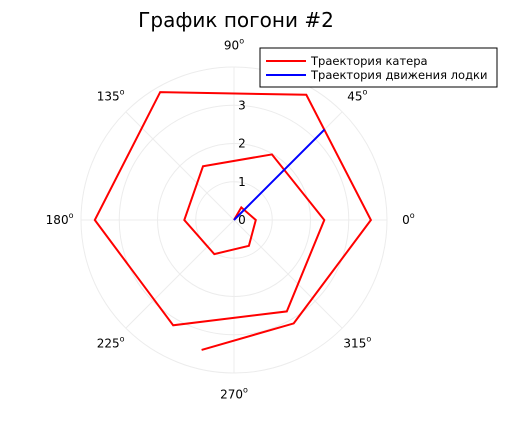  I want to click on legend-box, so click(378, 67).